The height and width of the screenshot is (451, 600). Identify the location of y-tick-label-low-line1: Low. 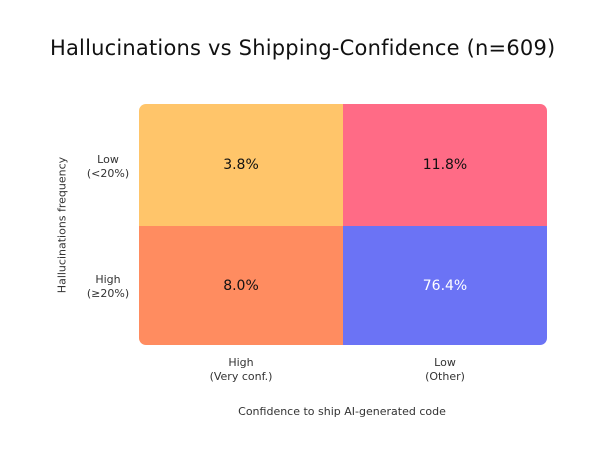
(108, 159).